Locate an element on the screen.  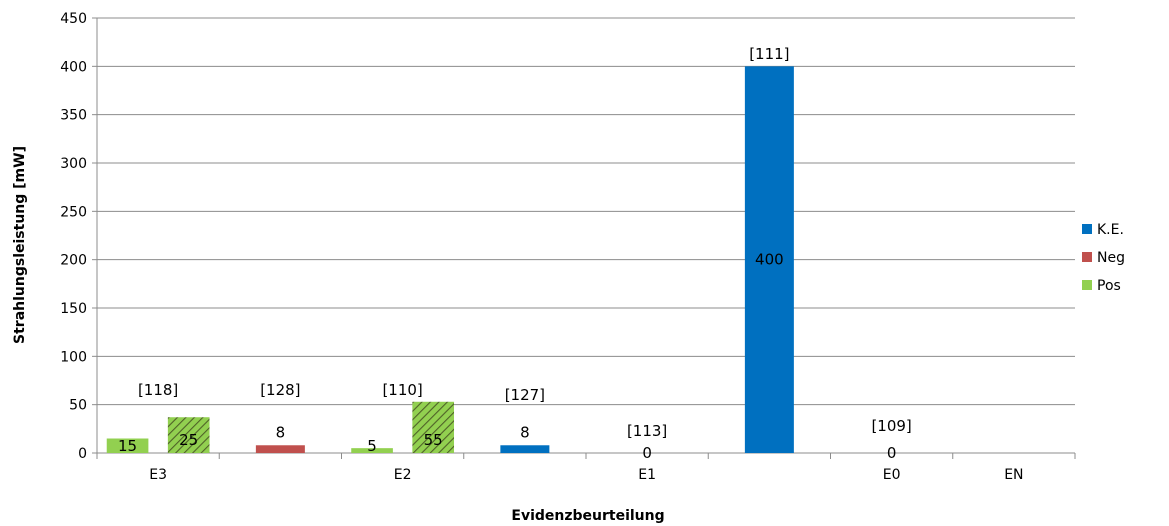
data-label: 25 is located at coordinates (188, 440).